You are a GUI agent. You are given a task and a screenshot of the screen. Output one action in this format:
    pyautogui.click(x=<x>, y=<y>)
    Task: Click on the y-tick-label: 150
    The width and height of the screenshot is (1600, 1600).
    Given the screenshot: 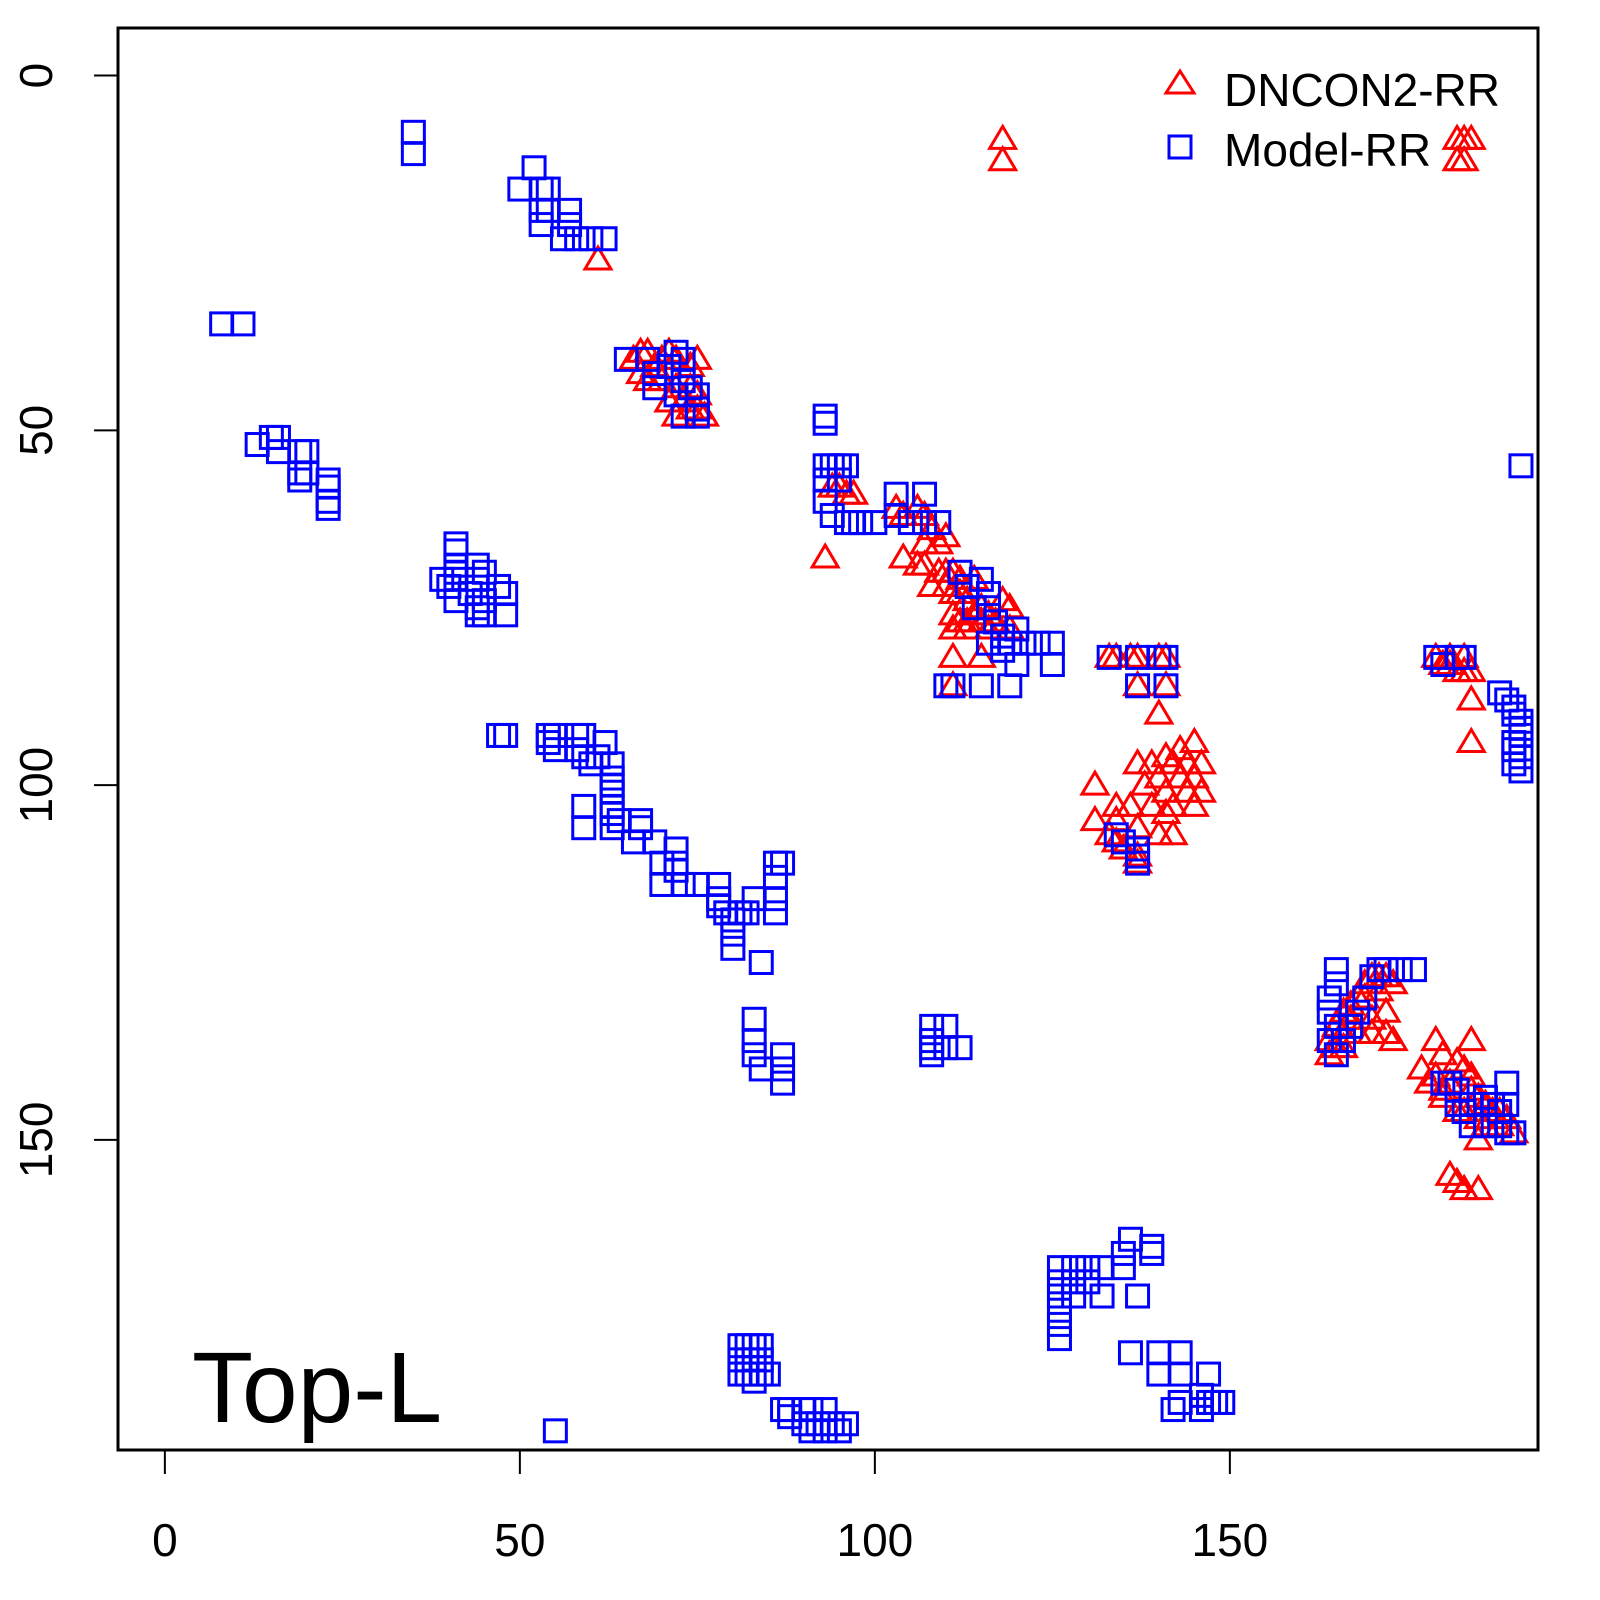 What is the action you would take?
    pyautogui.click(x=36, y=1140)
    